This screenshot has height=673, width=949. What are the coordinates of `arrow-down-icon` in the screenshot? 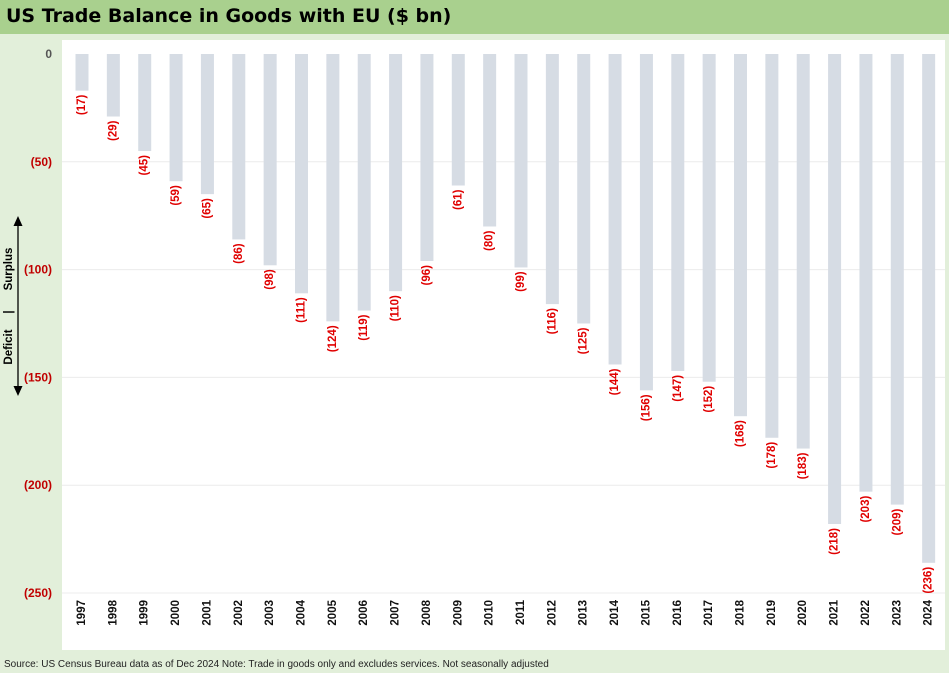 It's located at (18, 391).